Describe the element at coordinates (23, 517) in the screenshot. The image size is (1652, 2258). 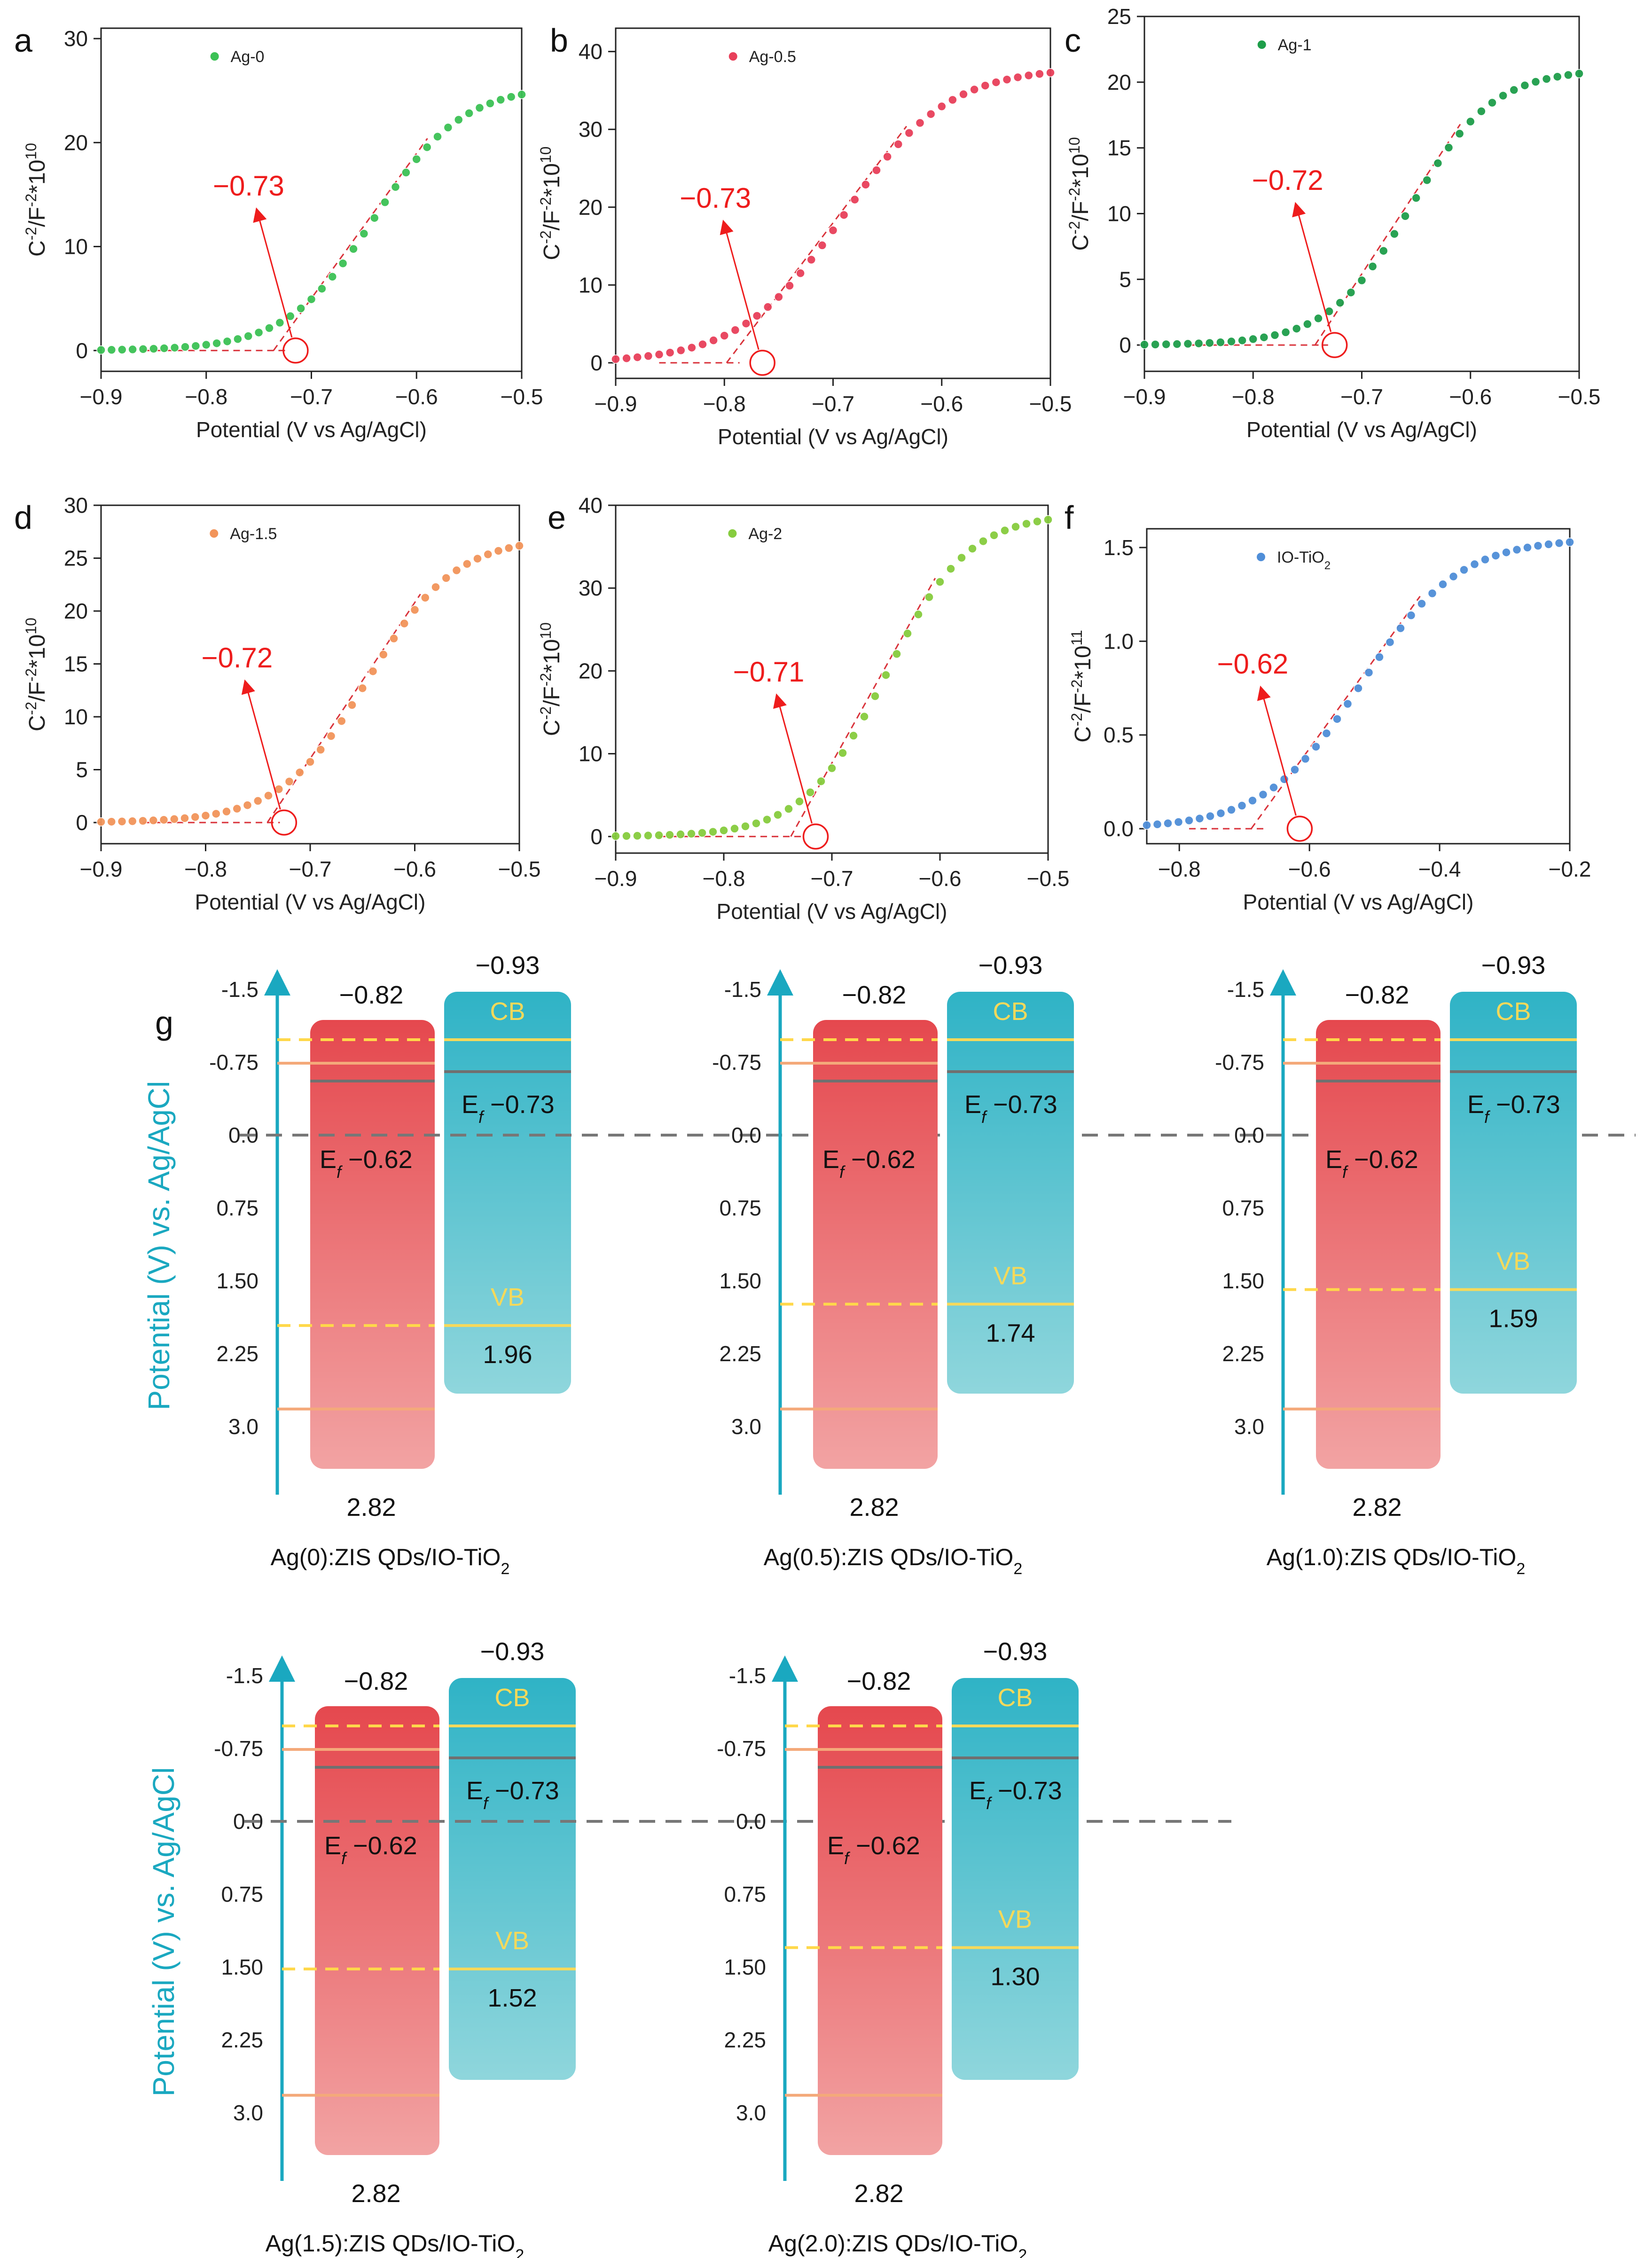
I see `panel-letter: d` at that location.